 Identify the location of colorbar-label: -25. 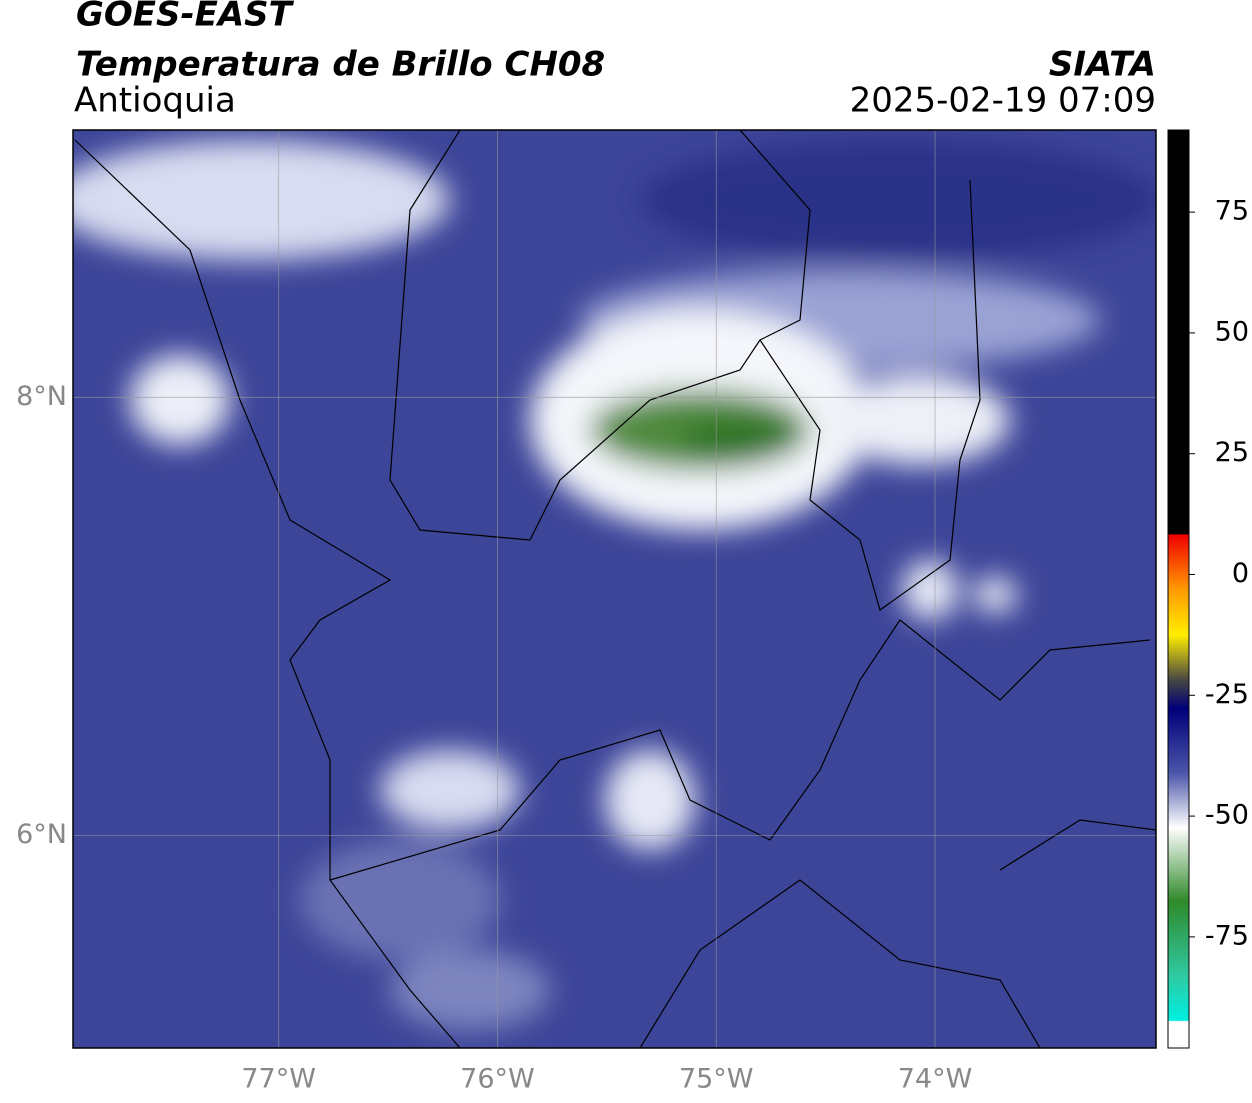
(1227, 694).